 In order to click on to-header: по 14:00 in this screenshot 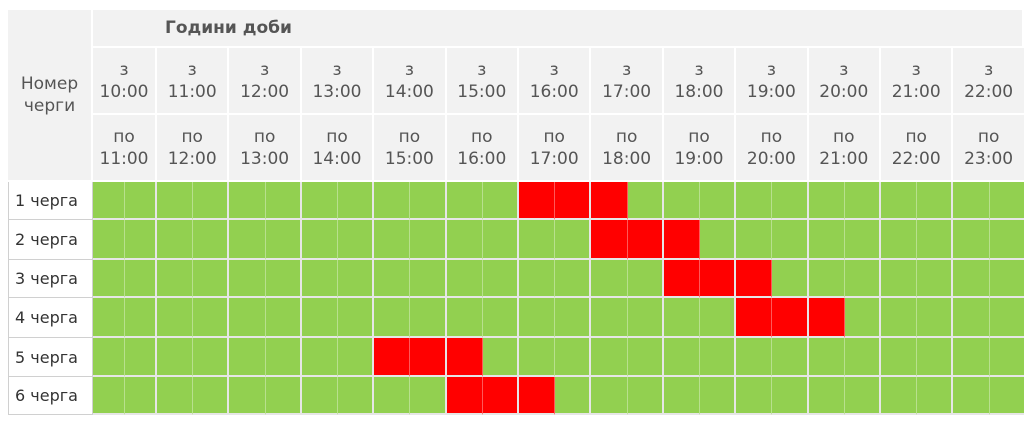, I will do `click(338, 148)`.